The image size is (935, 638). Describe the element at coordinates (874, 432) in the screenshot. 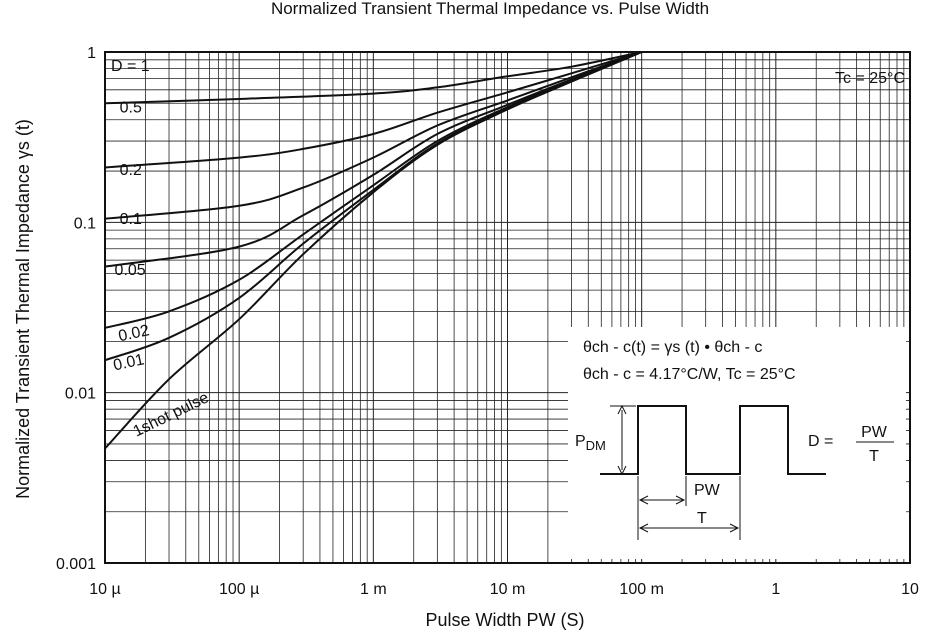

I see `duty-numerator: PW` at that location.